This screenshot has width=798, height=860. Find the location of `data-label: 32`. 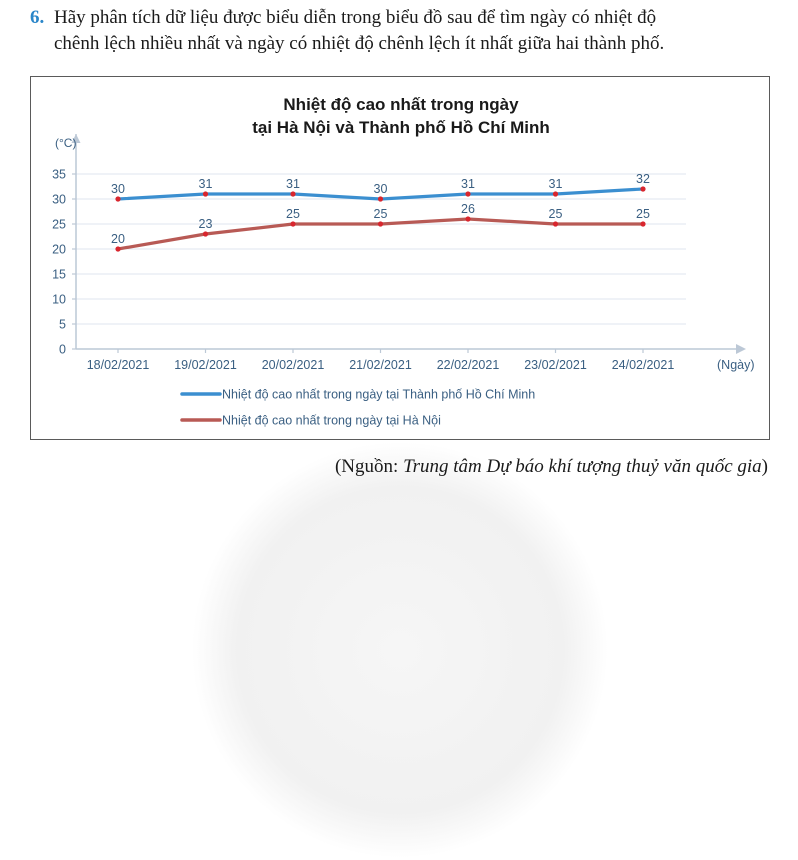

data-label: 32 is located at coordinates (643, 179).